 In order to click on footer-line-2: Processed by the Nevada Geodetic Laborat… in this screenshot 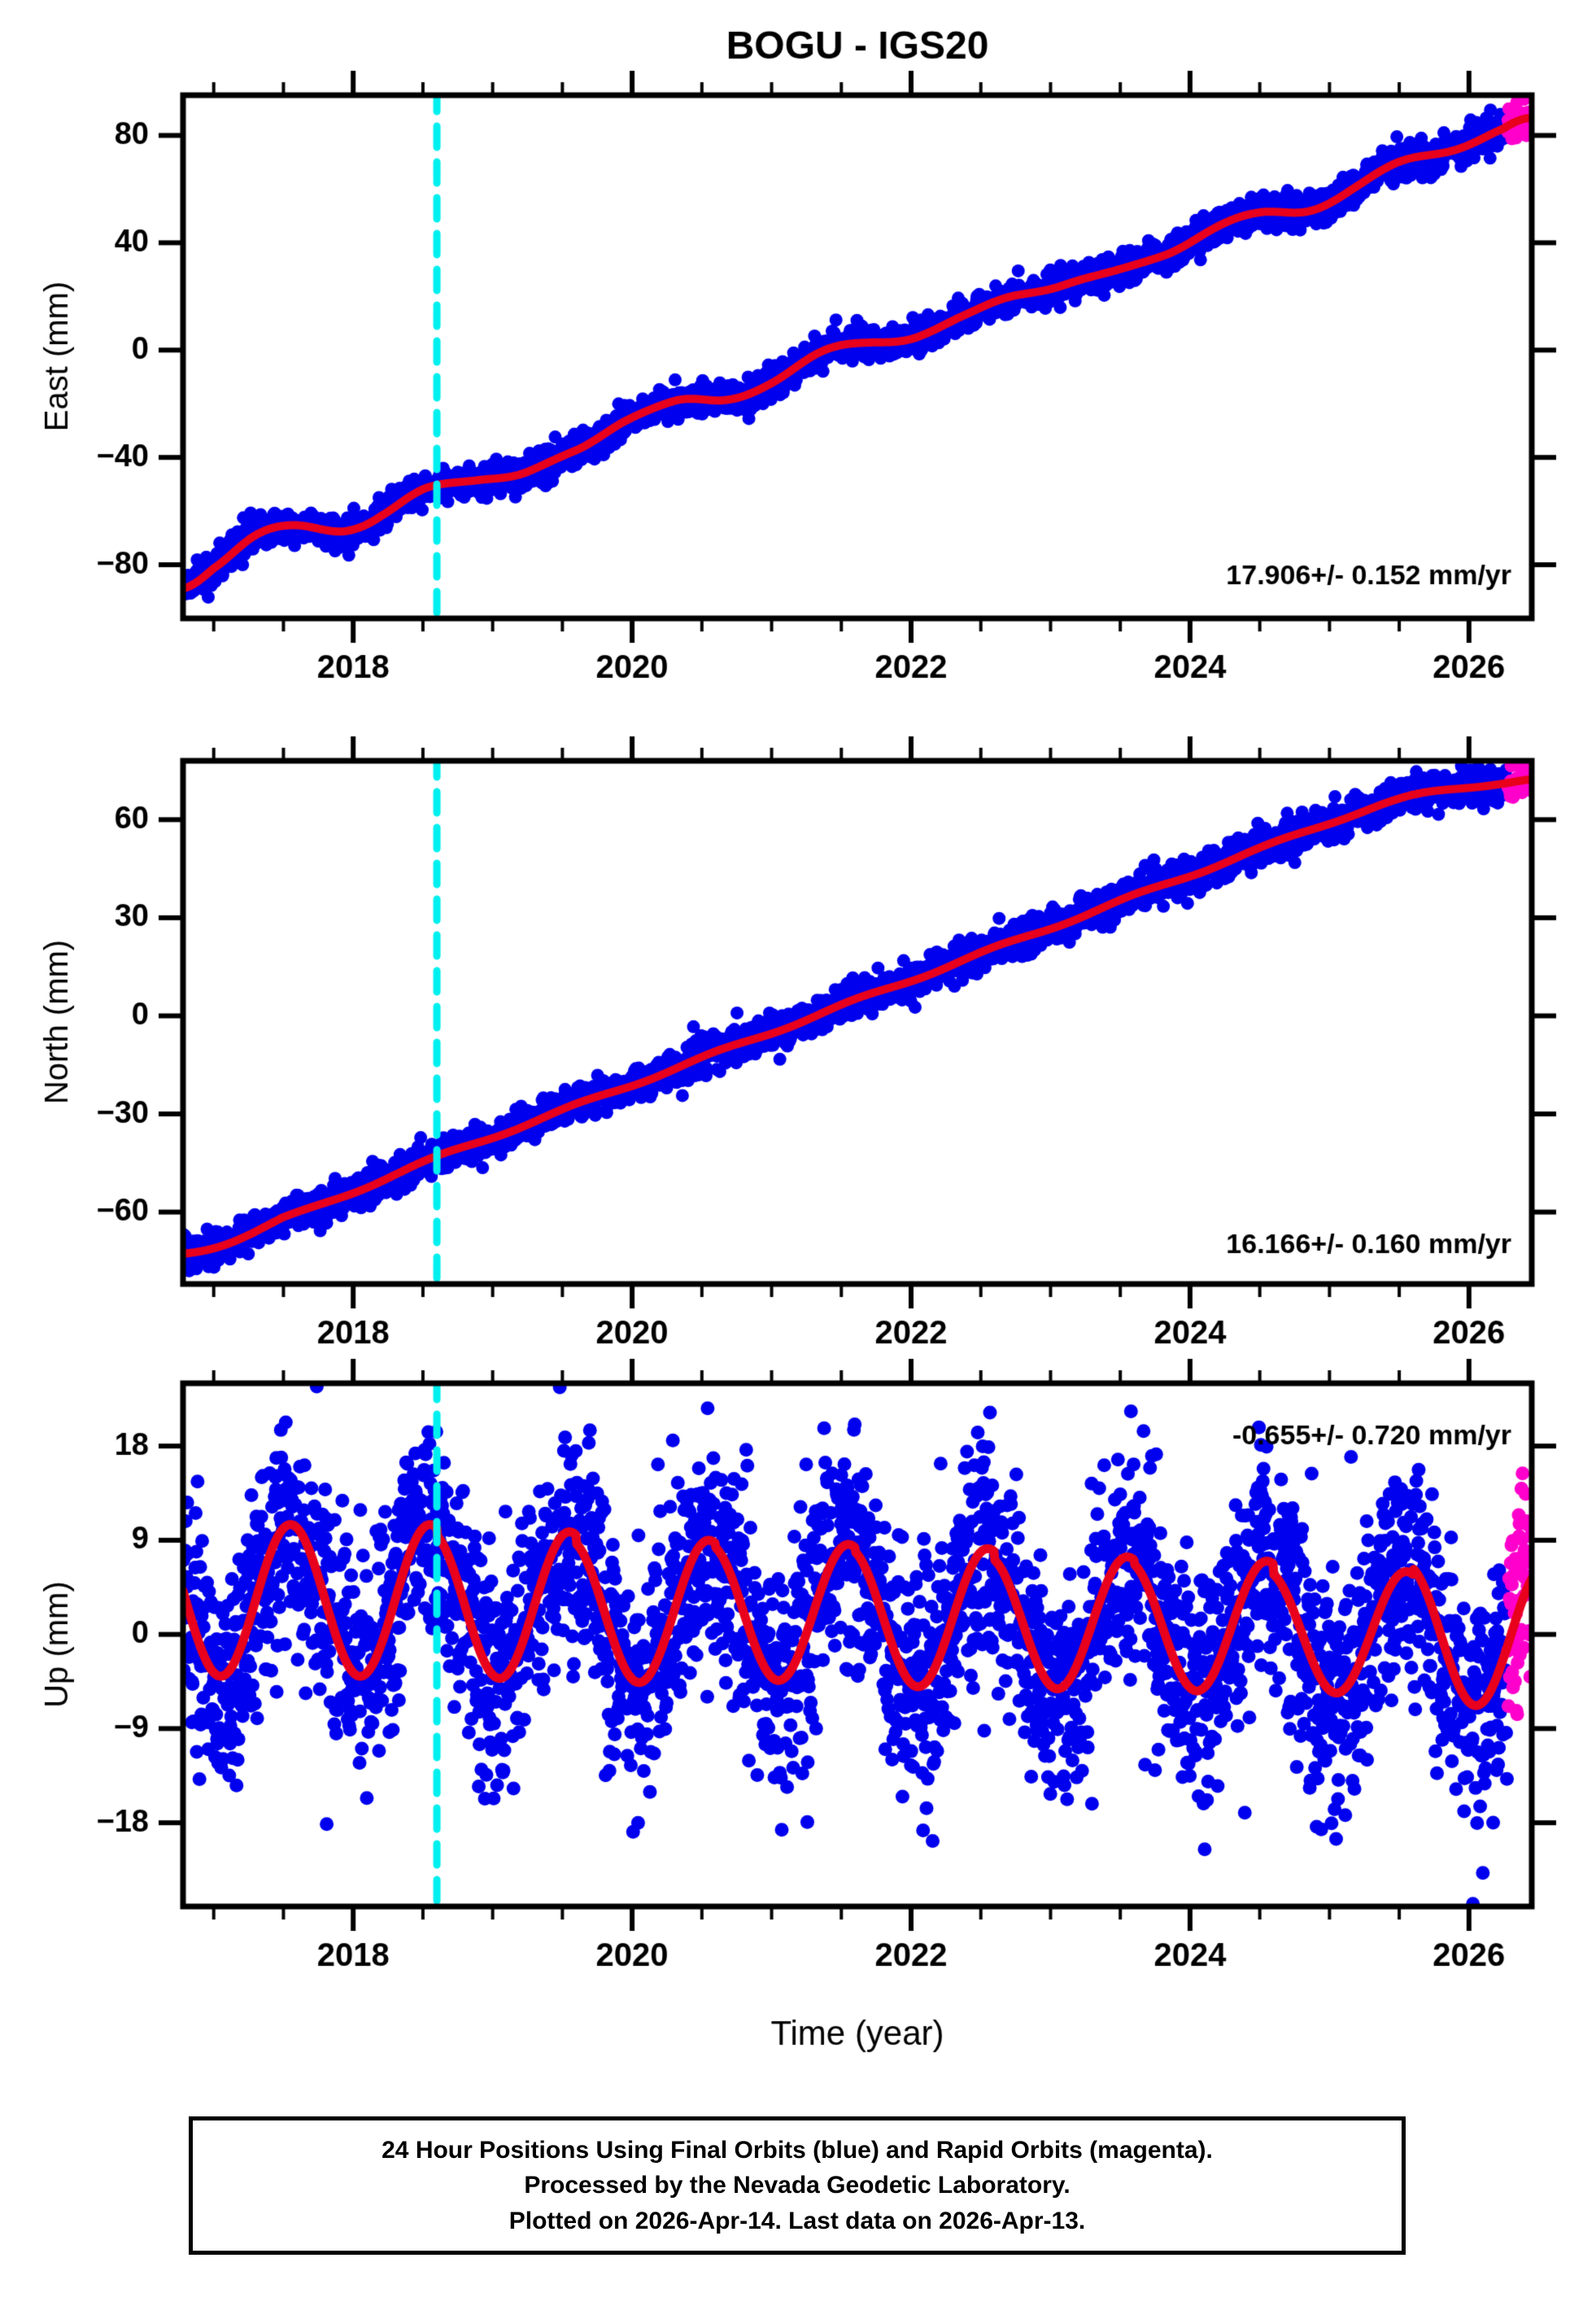, I will do `click(797, 2185)`.